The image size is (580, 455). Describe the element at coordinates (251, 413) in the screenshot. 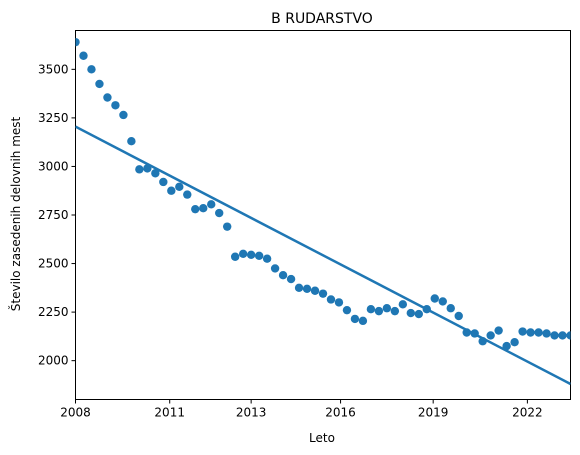

I see `x-tick-label: 2013` at that location.